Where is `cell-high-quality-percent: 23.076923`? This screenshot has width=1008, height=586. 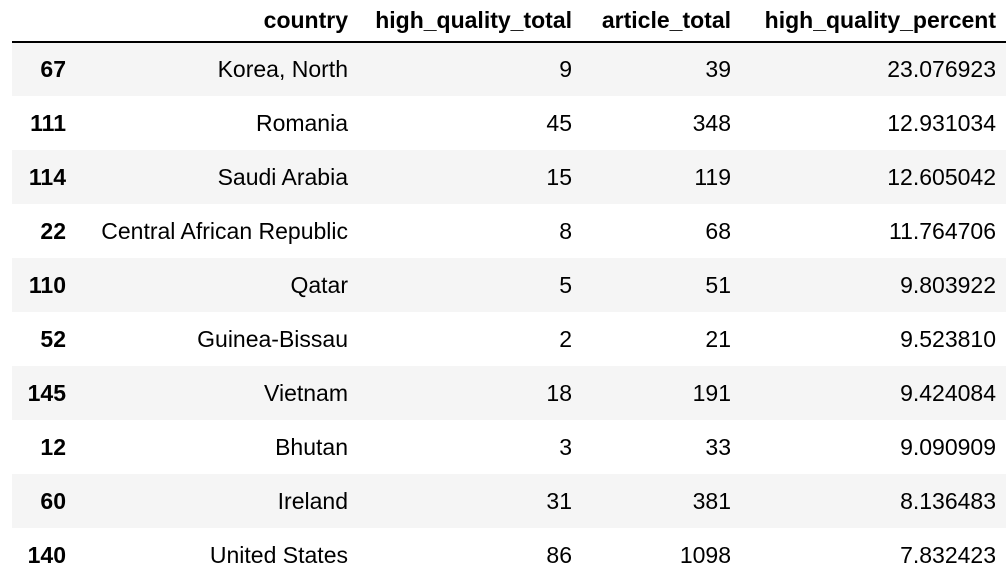
cell-high-quality-percent: 23.076923 is located at coordinates (941, 69).